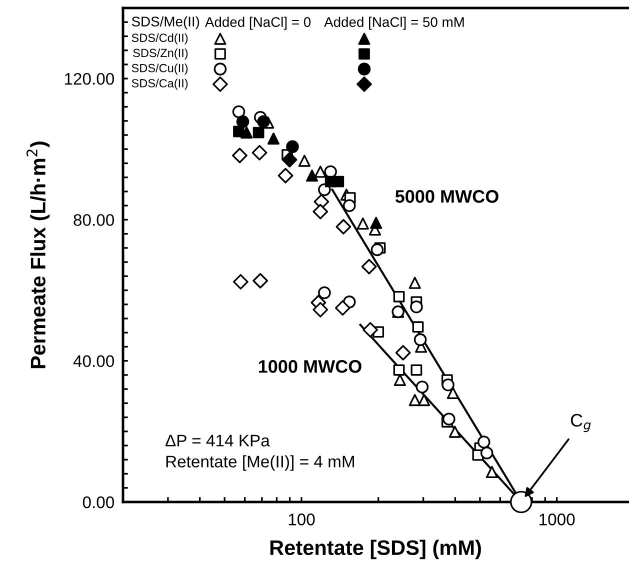 This screenshot has height=565, width=629. Describe the element at coordinates (257, 23) in the screenshot. I see `annotation: Added [NaCl] = 0` at that location.